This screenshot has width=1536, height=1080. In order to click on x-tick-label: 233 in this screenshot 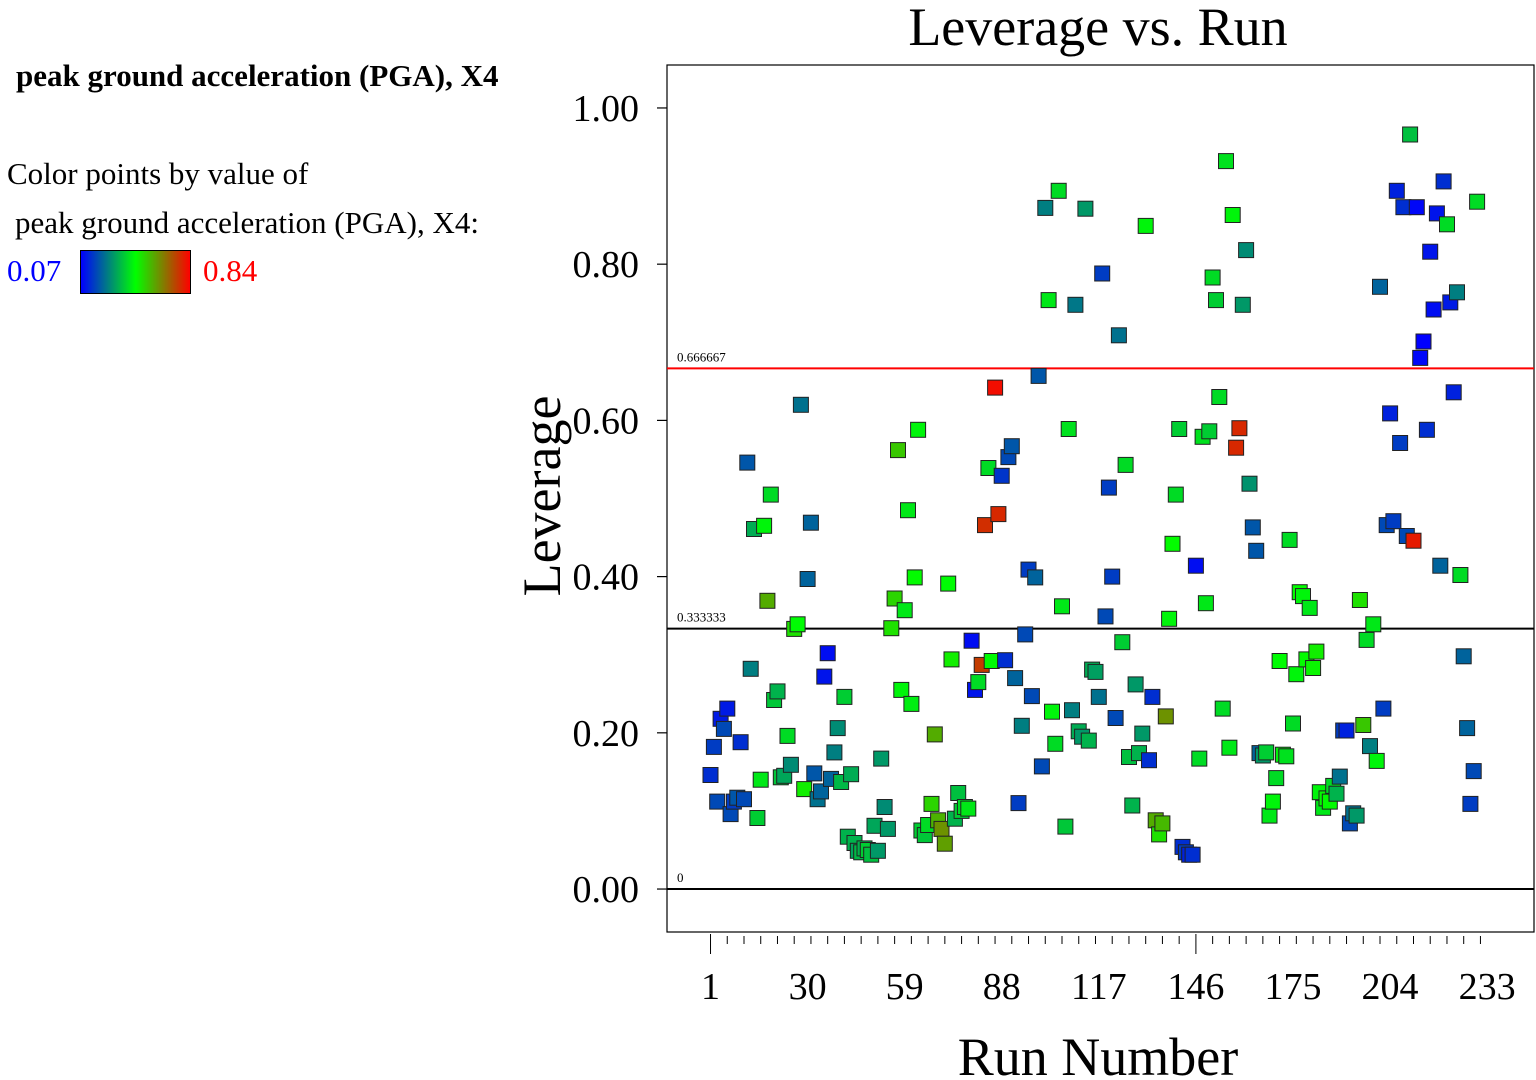, I will do `click(1487, 987)`.